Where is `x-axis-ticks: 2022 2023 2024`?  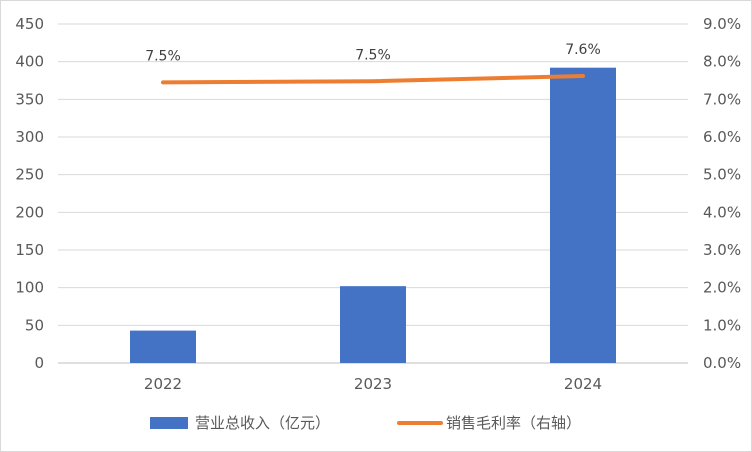
x-axis-ticks: 2022 2023 2024 is located at coordinates (373, 384).